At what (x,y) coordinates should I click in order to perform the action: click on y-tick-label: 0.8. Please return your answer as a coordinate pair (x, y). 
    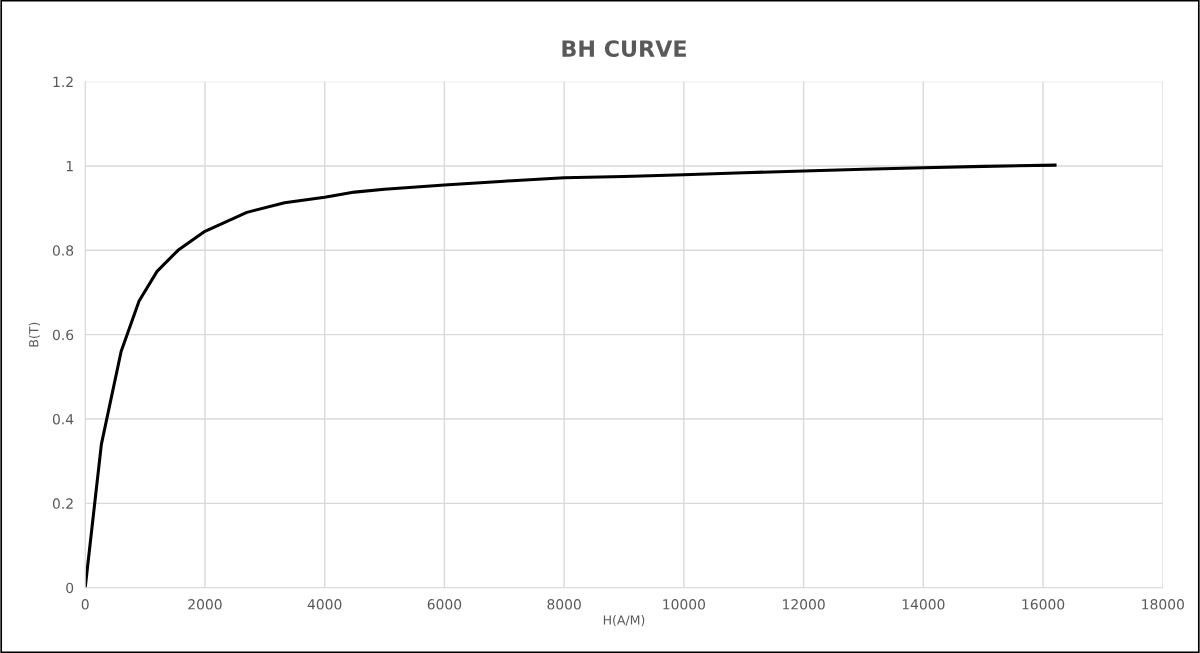
    Looking at the image, I should click on (63, 250).